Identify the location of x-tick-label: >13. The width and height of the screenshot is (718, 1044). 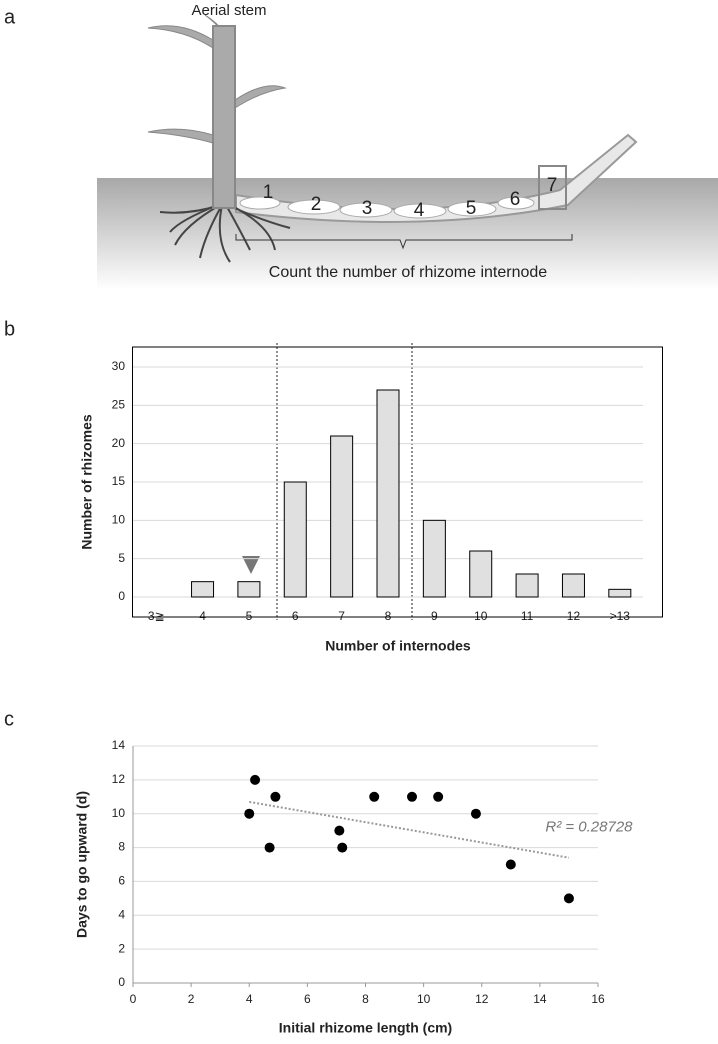
(620, 616).